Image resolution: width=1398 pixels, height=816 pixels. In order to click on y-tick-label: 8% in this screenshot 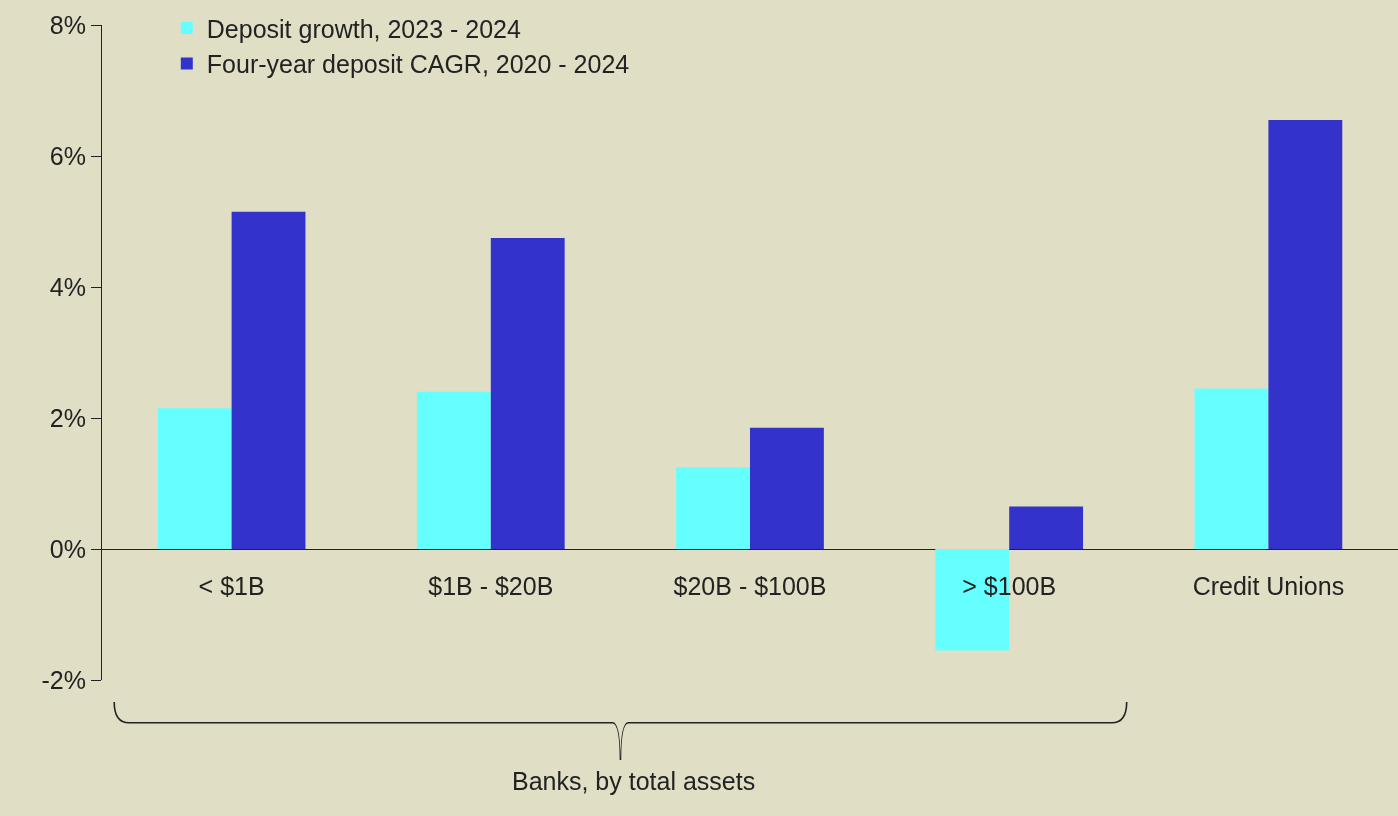, I will do `click(67, 24)`.